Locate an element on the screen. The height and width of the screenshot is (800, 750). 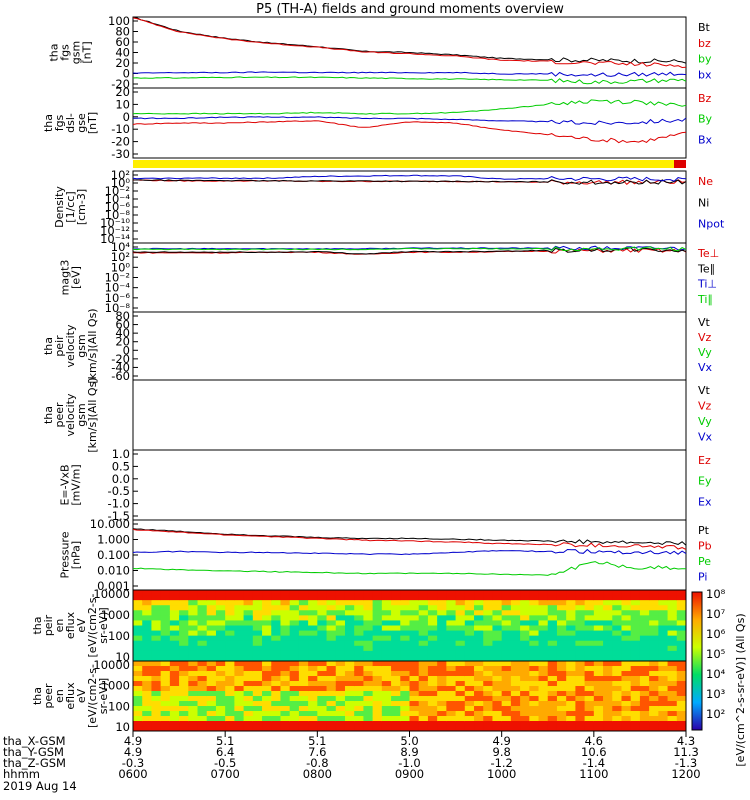
panel-frame is located at coordinates (409, 555).